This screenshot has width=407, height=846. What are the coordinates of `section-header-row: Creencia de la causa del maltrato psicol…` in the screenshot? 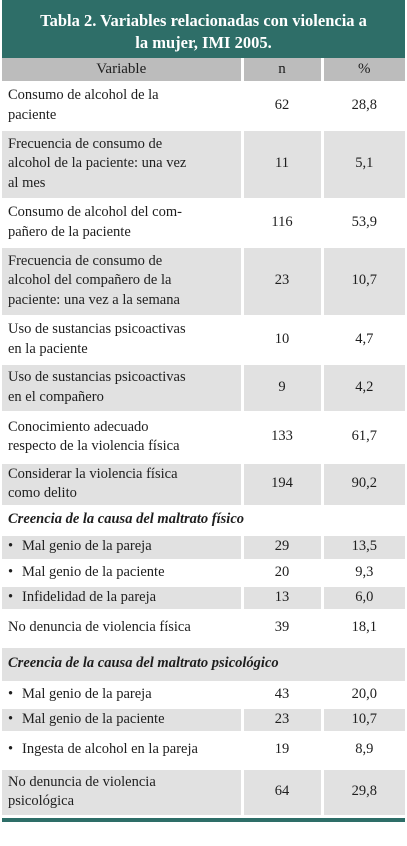 It's located at (203, 665).